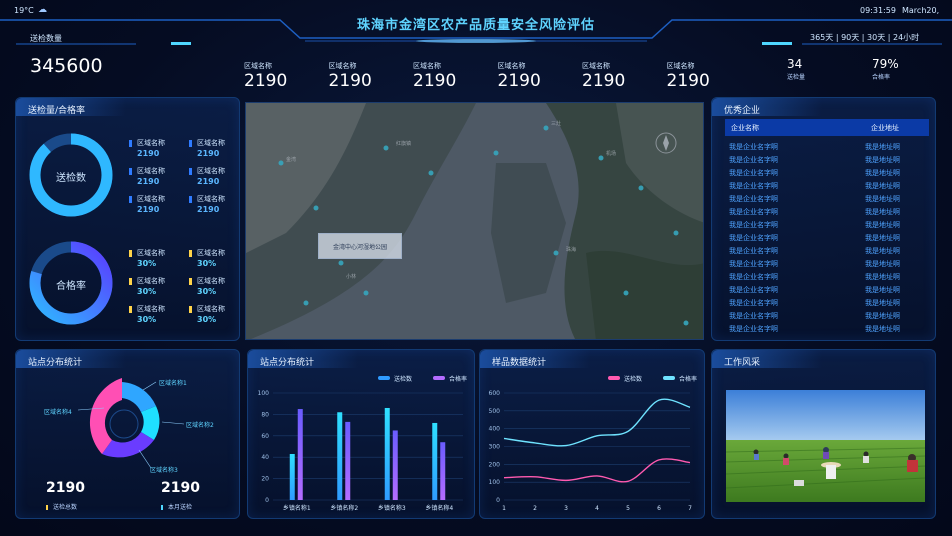  I want to click on period-tab: 365天, so click(822, 37).